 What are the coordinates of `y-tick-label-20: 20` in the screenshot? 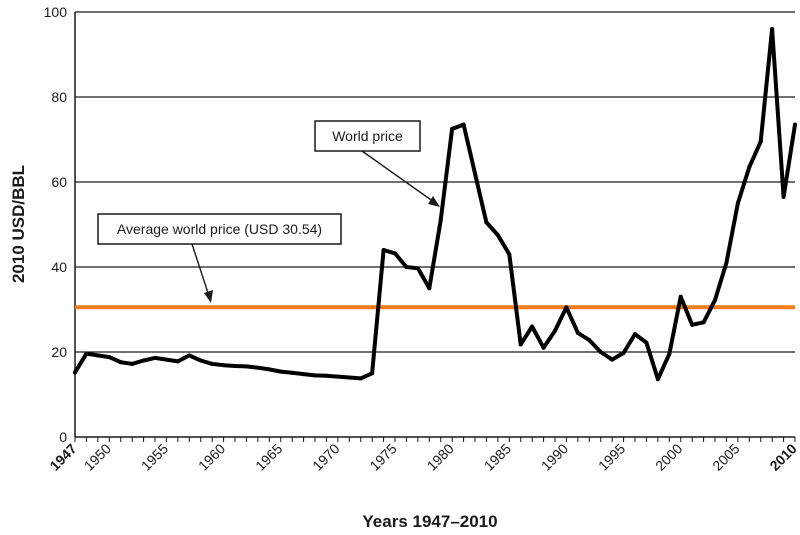 It's located at (59, 352).